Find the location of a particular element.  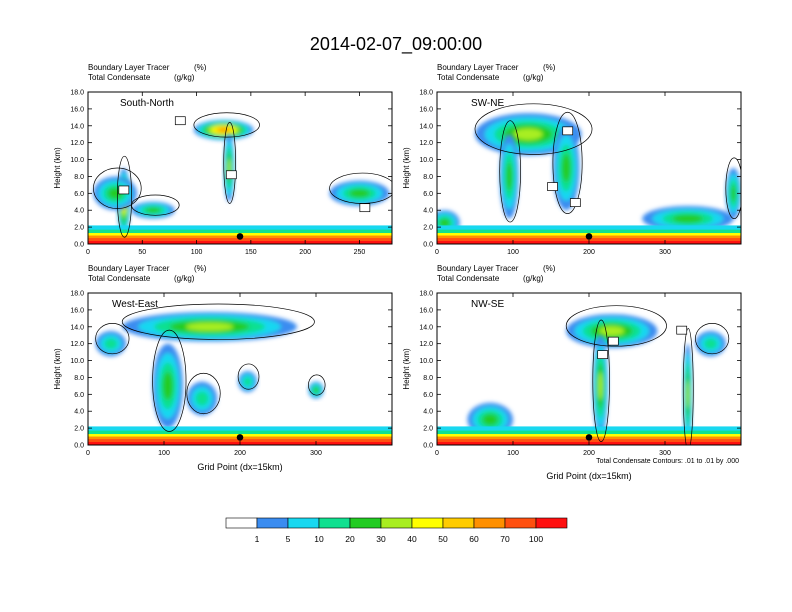

colorbar-label: 50 is located at coordinates (443, 539).